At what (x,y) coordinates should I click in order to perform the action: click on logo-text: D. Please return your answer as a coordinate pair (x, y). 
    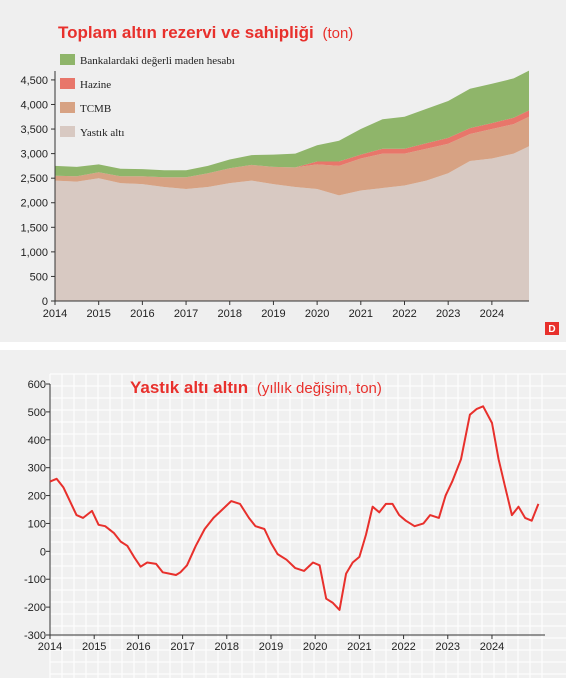
    Looking at the image, I should click on (551, 329).